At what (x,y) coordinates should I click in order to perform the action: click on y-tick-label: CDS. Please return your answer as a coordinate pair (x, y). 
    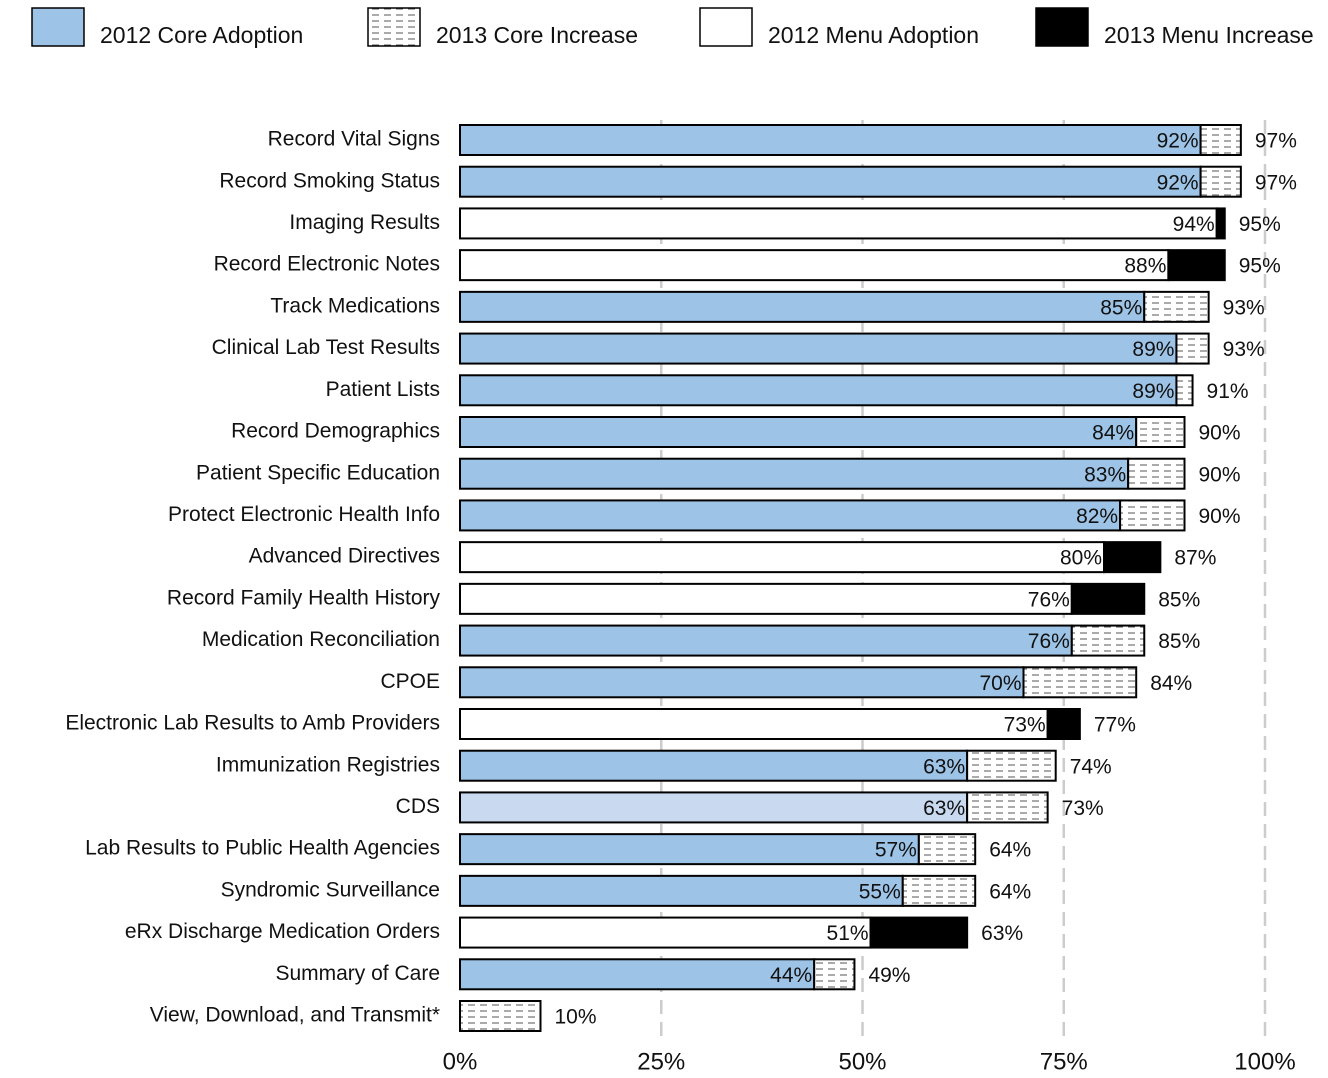
    Looking at the image, I should click on (418, 806).